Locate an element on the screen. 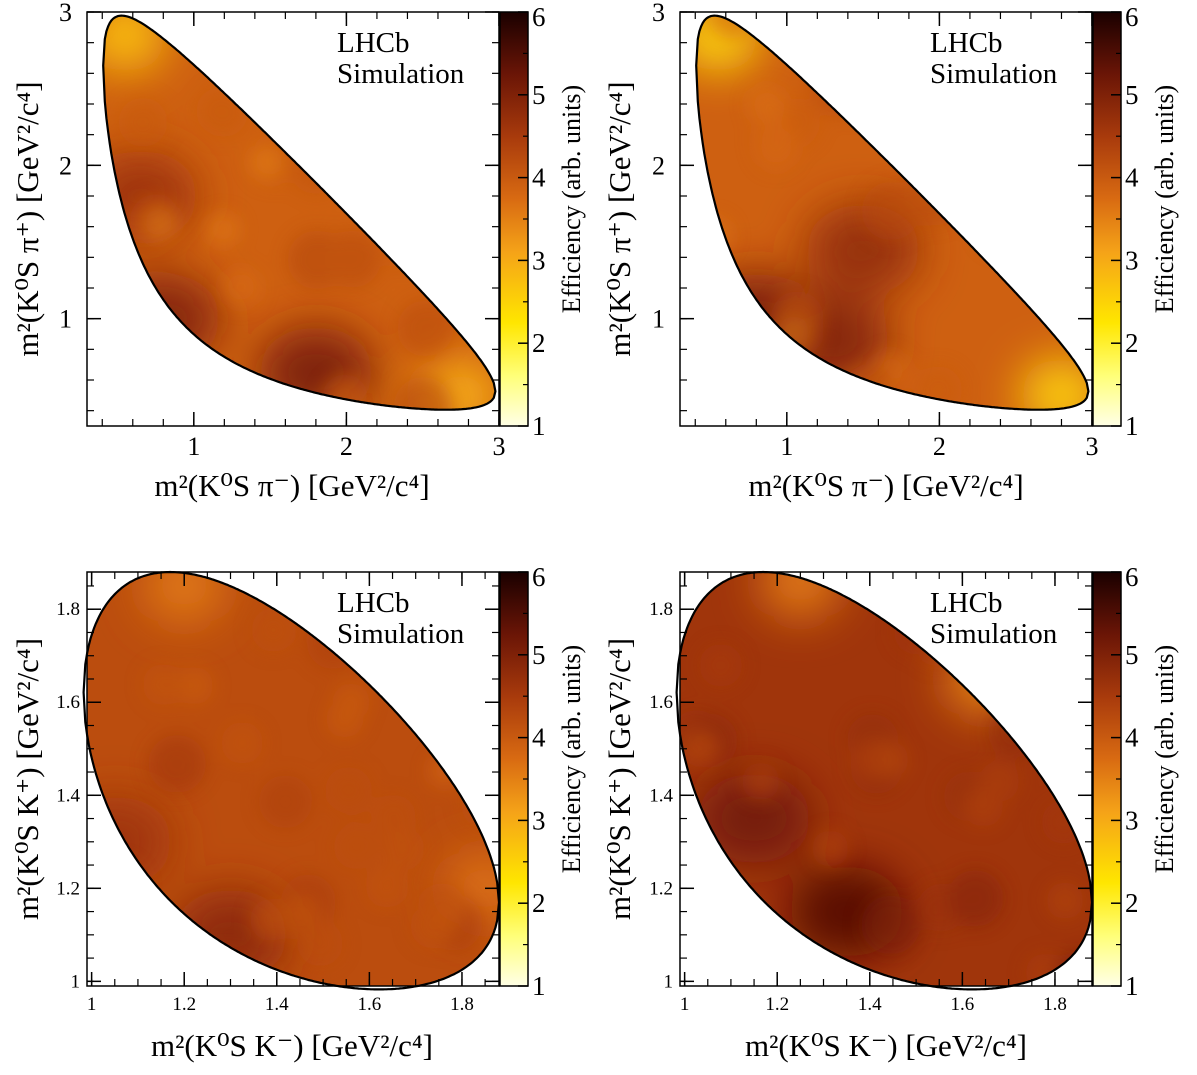 The image size is (1197, 1075). efficiency-peak is located at coordinates (754, 818).